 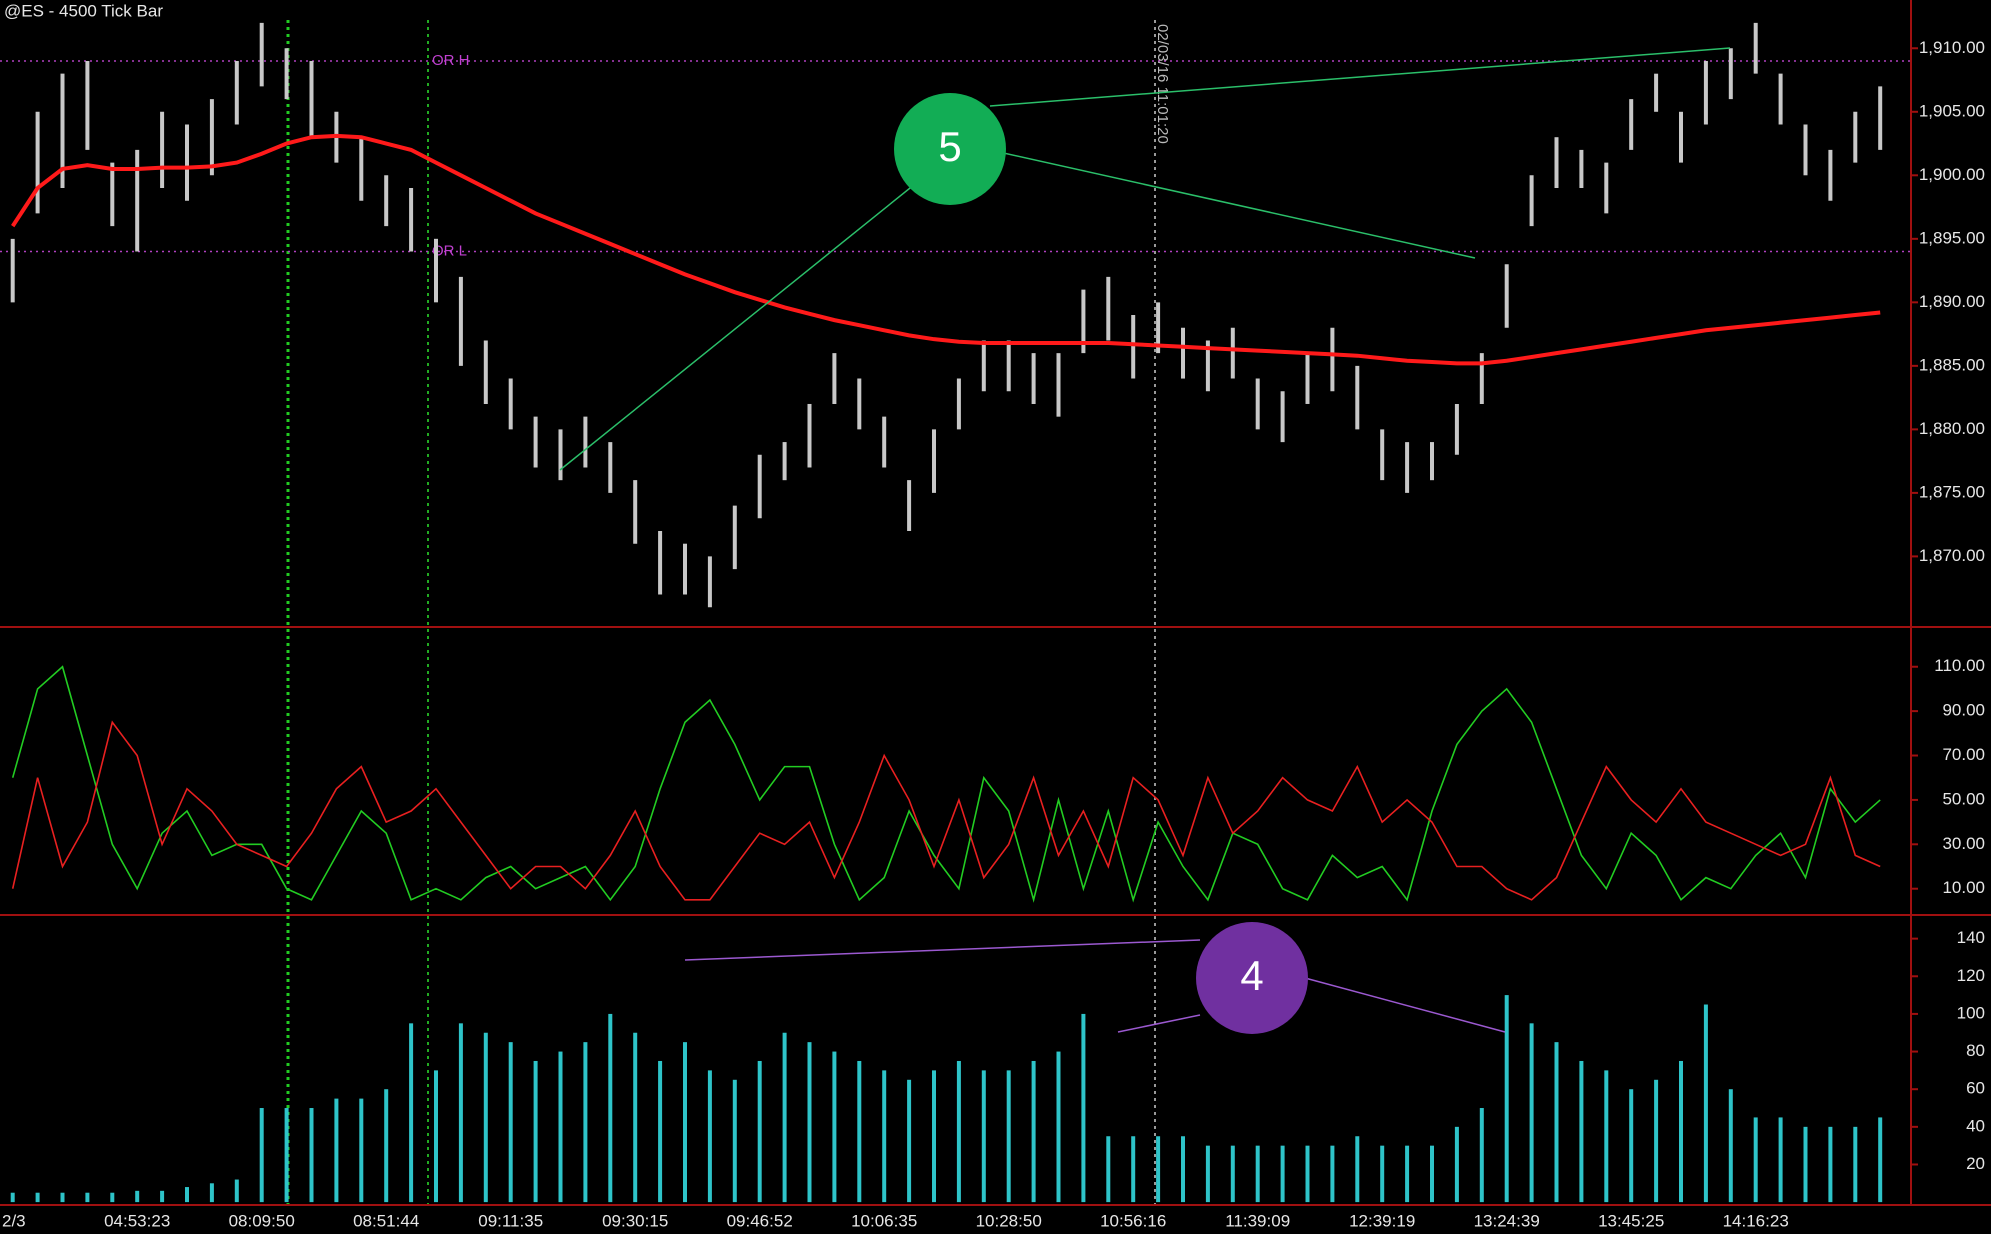 I want to click on y-tick-label: 100, so click(x=1971, y=1012).